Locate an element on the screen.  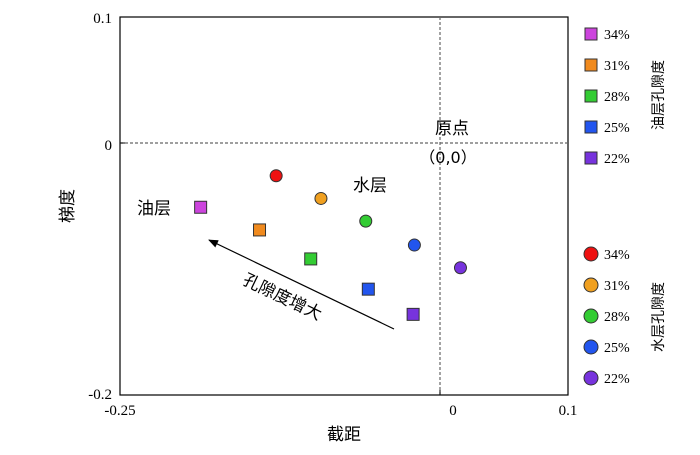
y-axis-title: 梯度 is located at coordinates (68, 206).